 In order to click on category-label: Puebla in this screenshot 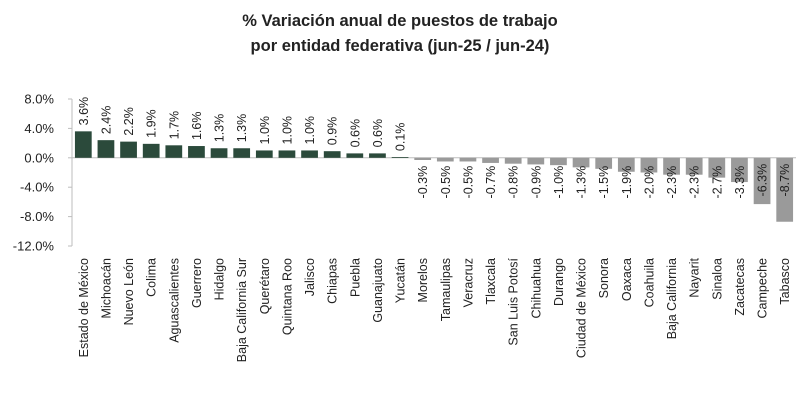, I will do `click(355, 277)`.